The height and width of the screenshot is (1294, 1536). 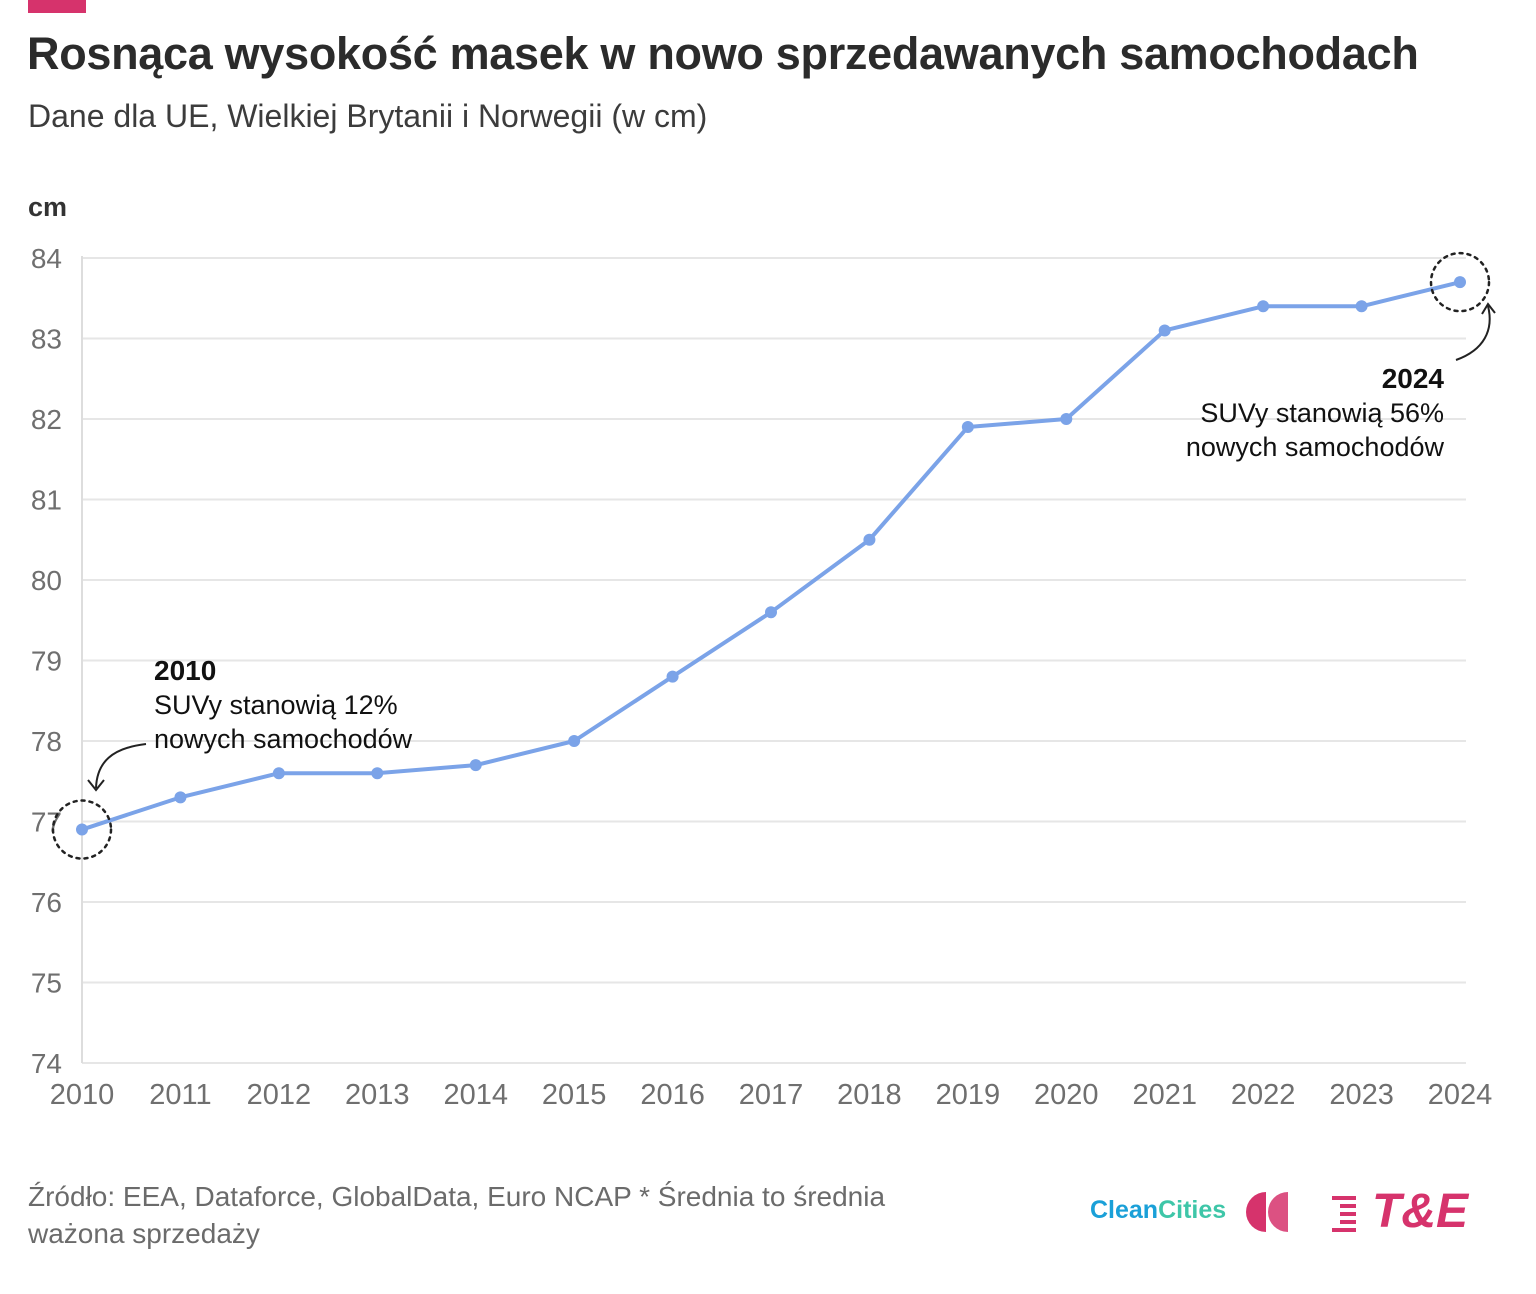 What do you see at coordinates (180, 1095) in the screenshot?
I see `x-tick-label: 2011` at bounding box center [180, 1095].